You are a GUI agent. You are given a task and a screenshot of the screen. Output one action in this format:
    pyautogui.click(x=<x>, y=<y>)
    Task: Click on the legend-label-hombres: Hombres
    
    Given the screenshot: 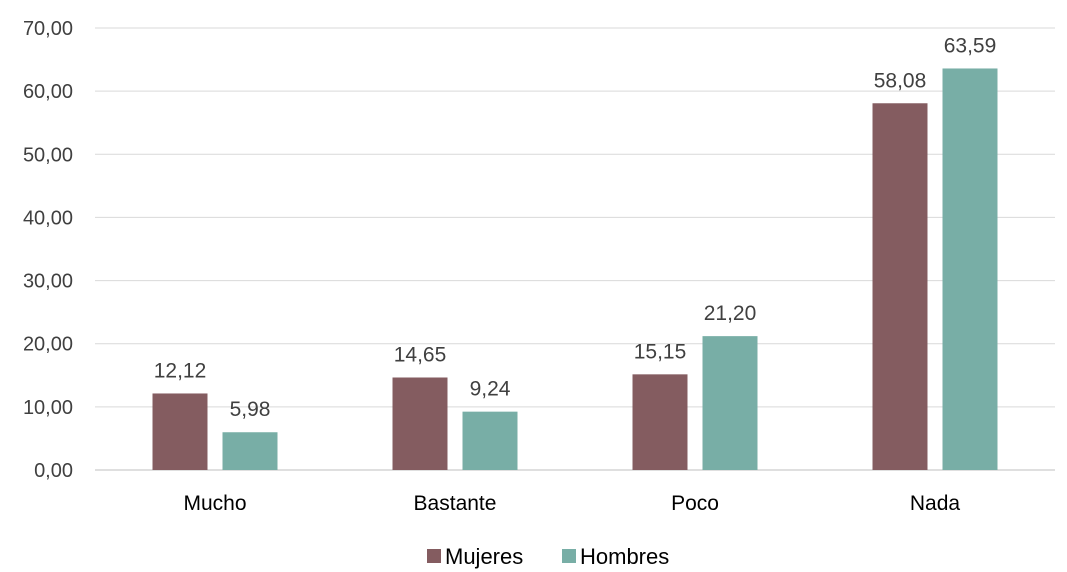 What is the action you would take?
    pyautogui.click(x=624, y=556)
    